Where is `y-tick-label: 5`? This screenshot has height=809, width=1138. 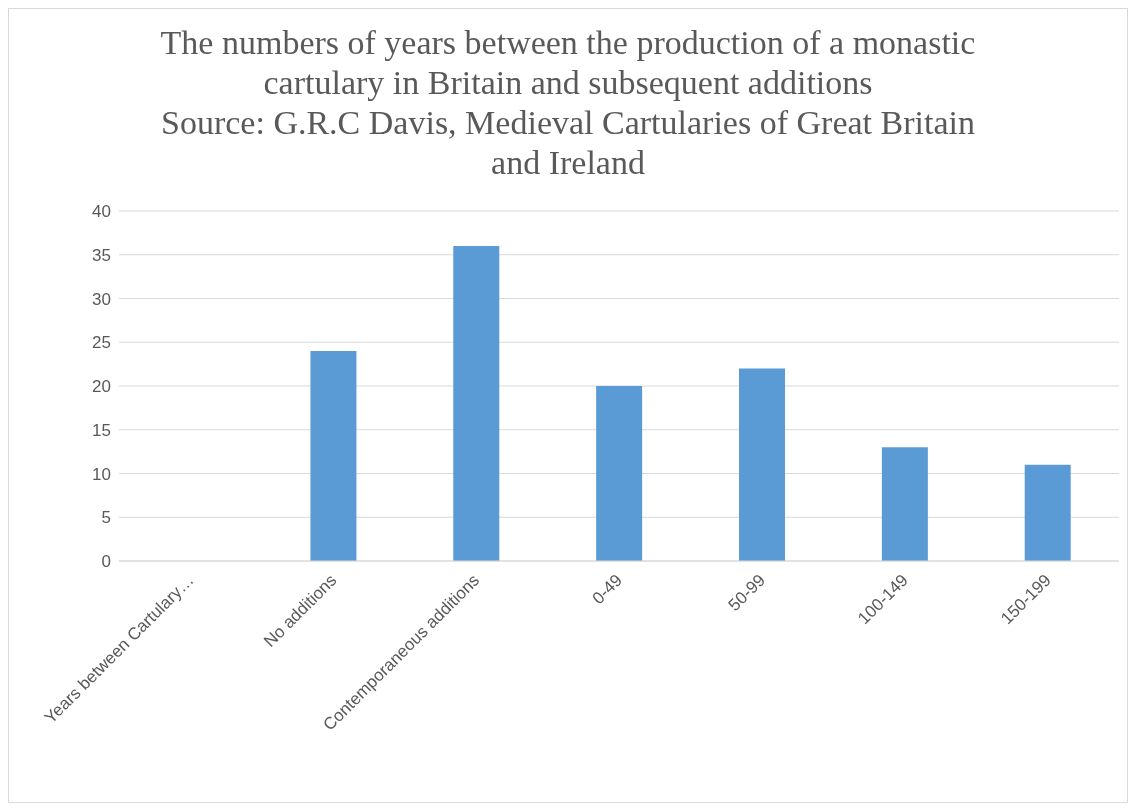 y-tick-label: 5 is located at coordinates (106, 518).